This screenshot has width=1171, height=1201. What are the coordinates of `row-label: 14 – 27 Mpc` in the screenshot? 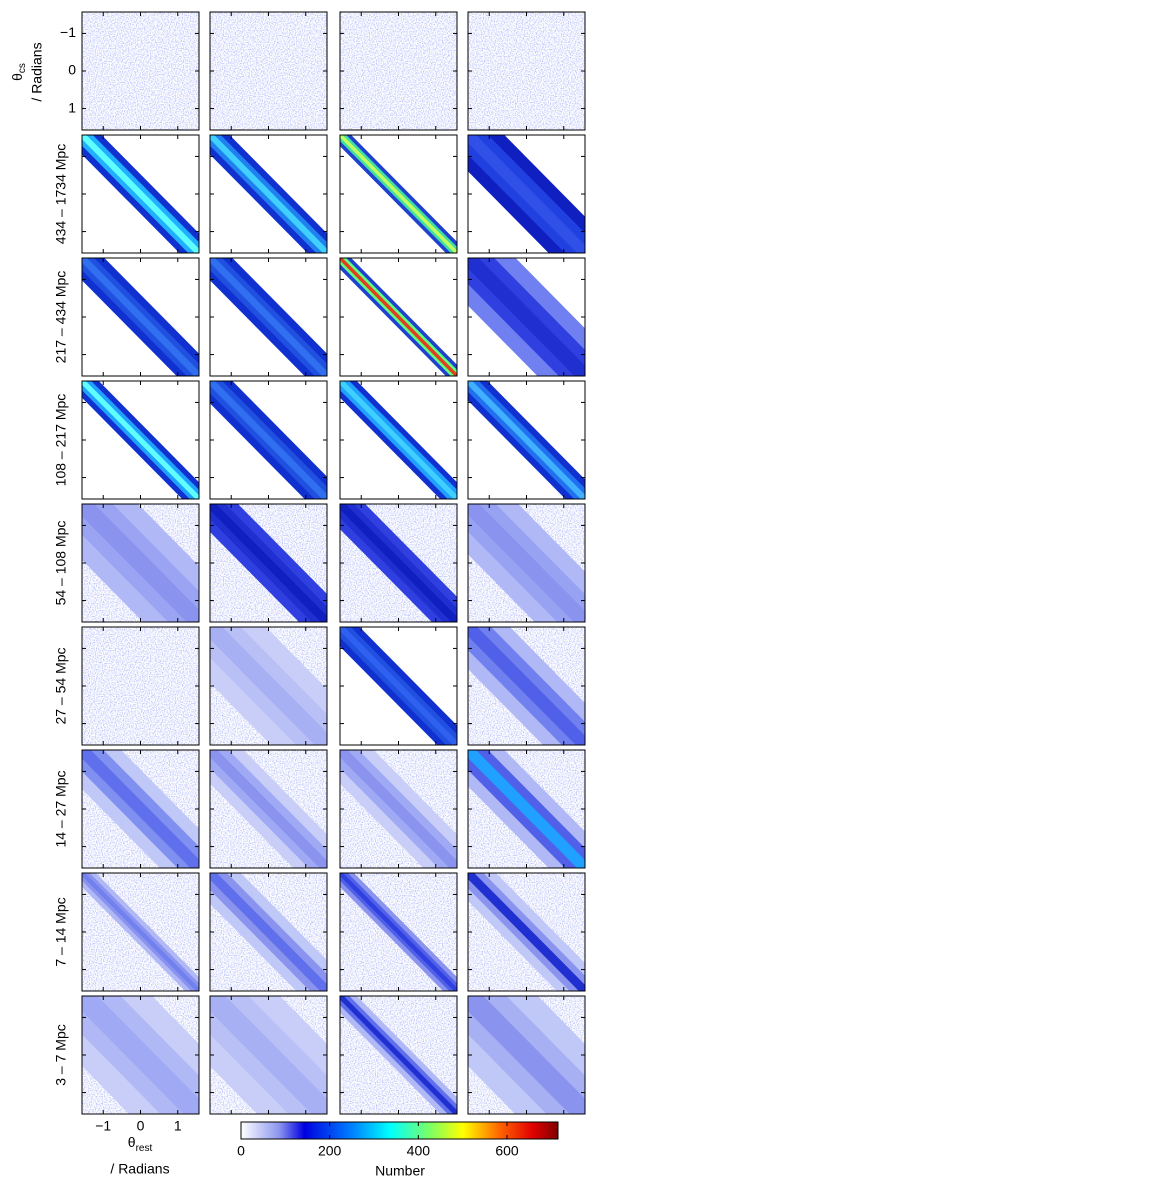 It's located at (61, 808).